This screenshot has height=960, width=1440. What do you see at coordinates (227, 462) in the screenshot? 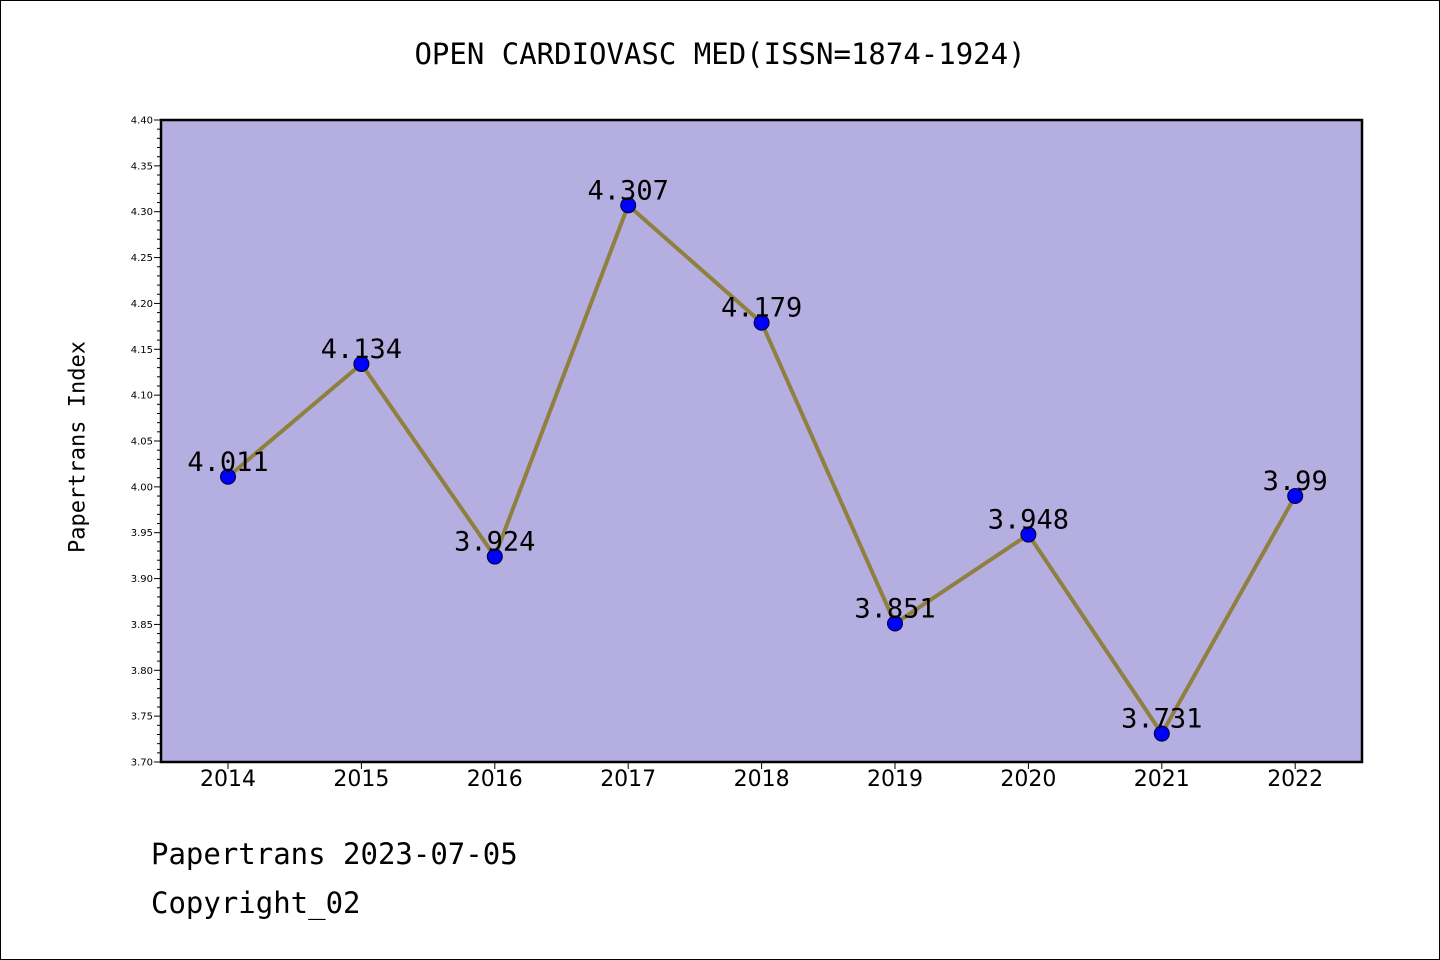
I see `data-label: 4.011` at bounding box center [227, 462].